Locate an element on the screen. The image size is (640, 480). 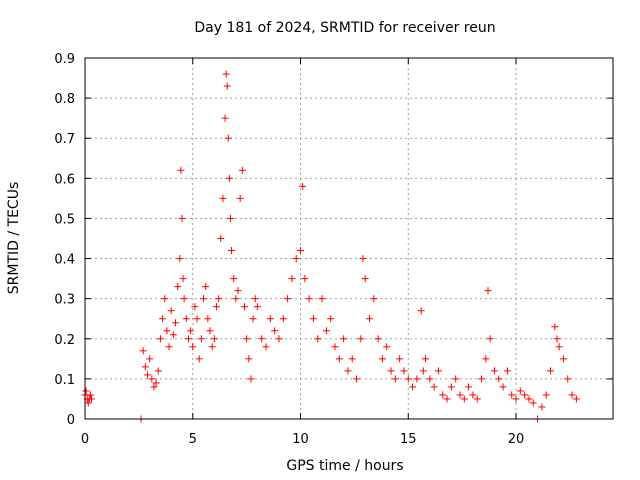
y-tick-label: 0 is located at coordinates (71, 420).